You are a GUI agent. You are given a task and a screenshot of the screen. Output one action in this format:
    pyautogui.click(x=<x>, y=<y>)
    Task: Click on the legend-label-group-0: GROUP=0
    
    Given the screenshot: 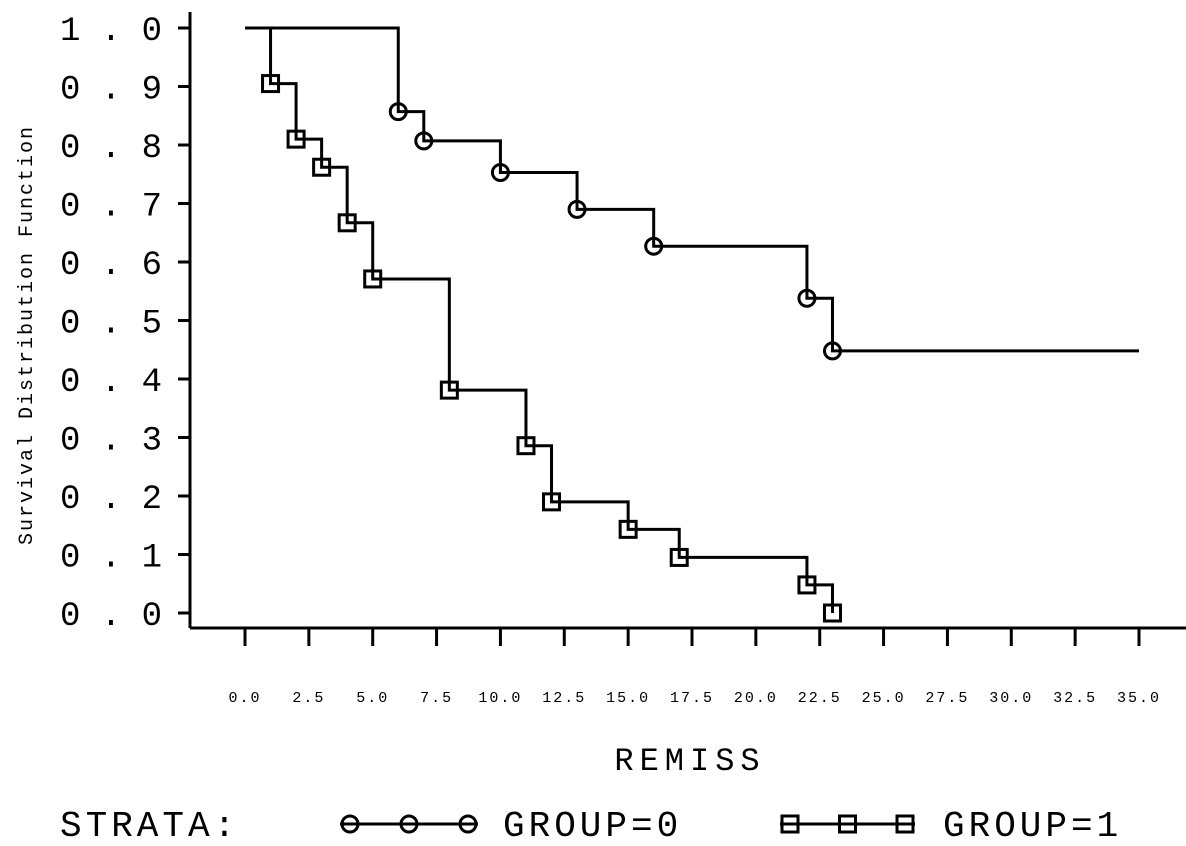 What is the action you would take?
    pyautogui.click(x=592, y=826)
    